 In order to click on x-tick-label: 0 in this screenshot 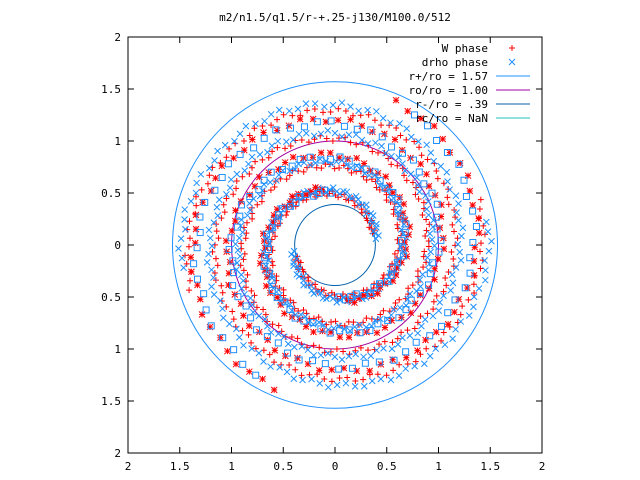, I will do `click(335, 466)`.